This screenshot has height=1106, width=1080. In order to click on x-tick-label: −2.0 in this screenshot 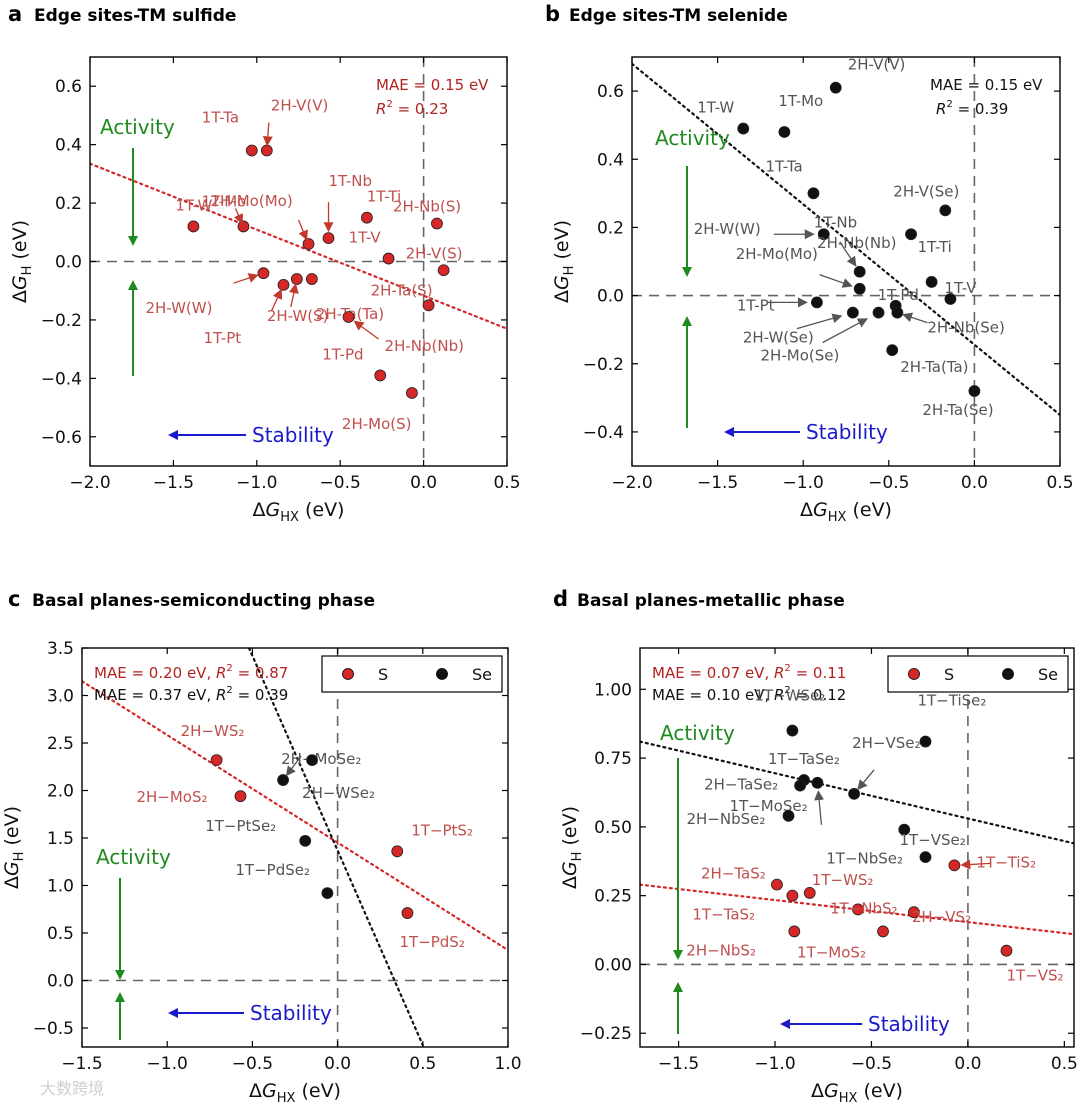, I will do `click(631, 483)`.